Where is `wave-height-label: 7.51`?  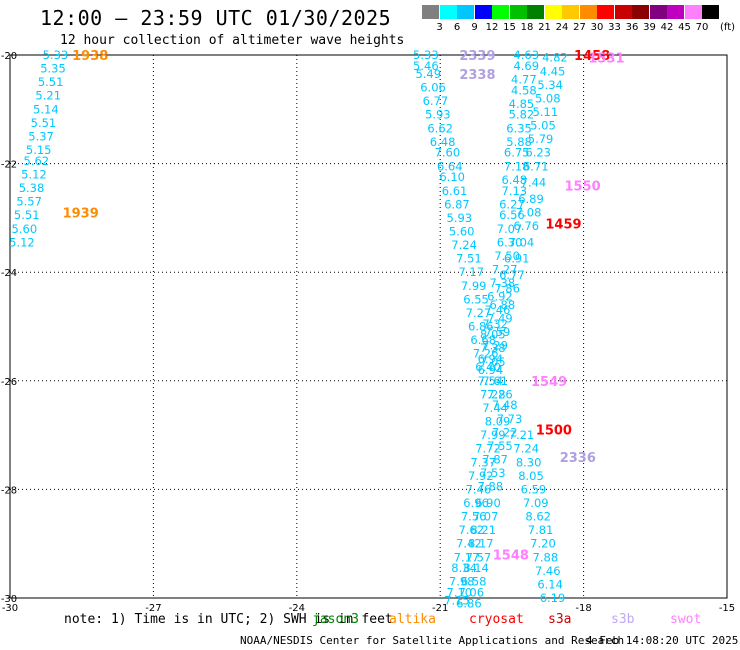
wave-height-label: 7.51 is located at coordinates (469, 259).